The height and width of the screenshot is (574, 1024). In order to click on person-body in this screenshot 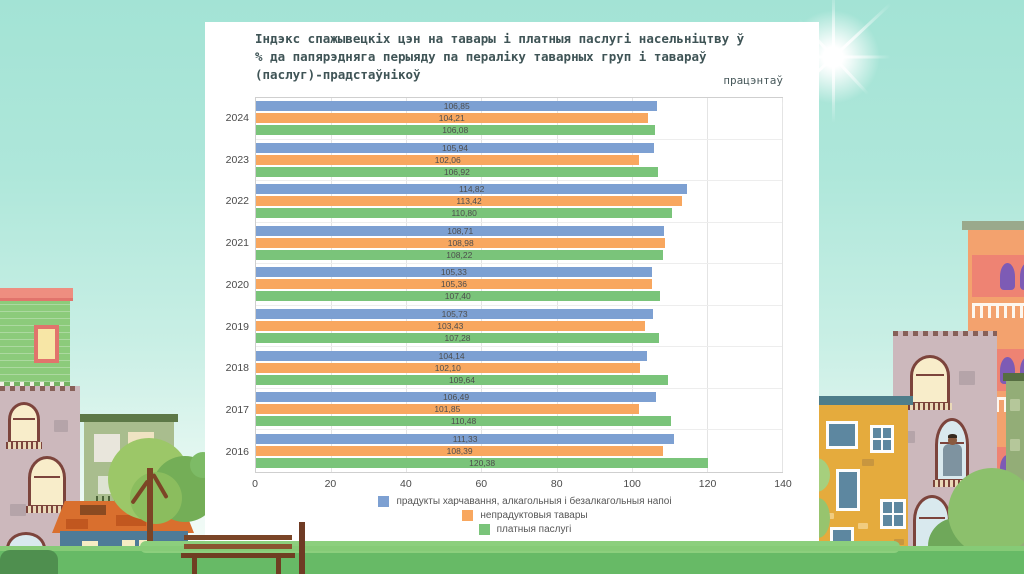, I will do `click(952, 460)`.